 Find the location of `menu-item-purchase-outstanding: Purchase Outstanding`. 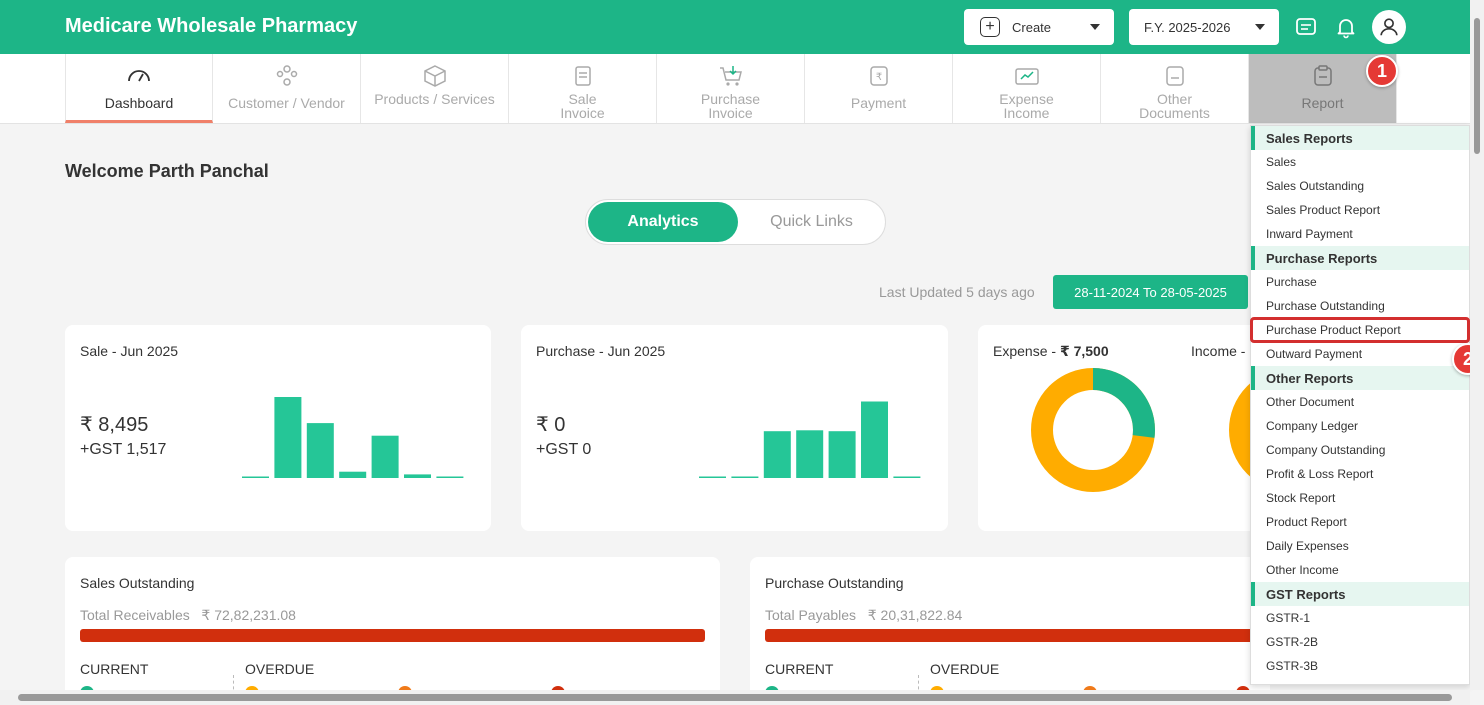

menu-item-purchase-outstanding: Purchase Outstanding is located at coordinates (1325, 306).